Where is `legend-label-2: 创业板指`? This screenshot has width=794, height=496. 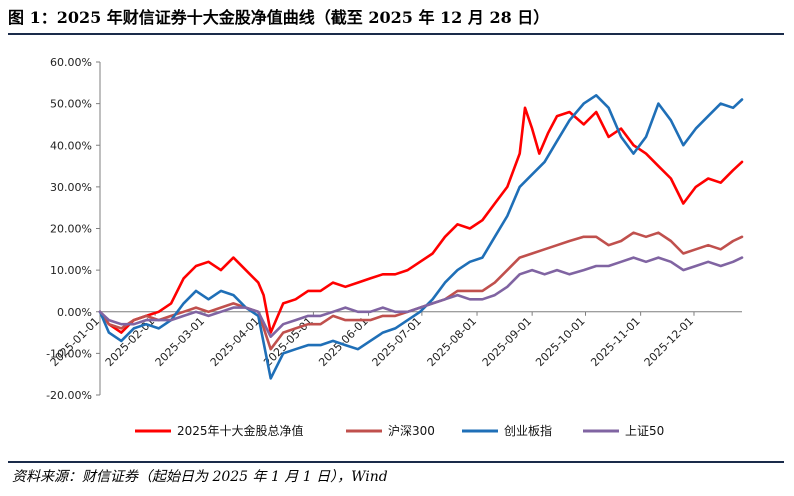
legend-label-2: 创业板指 is located at coordinates (528, 430).